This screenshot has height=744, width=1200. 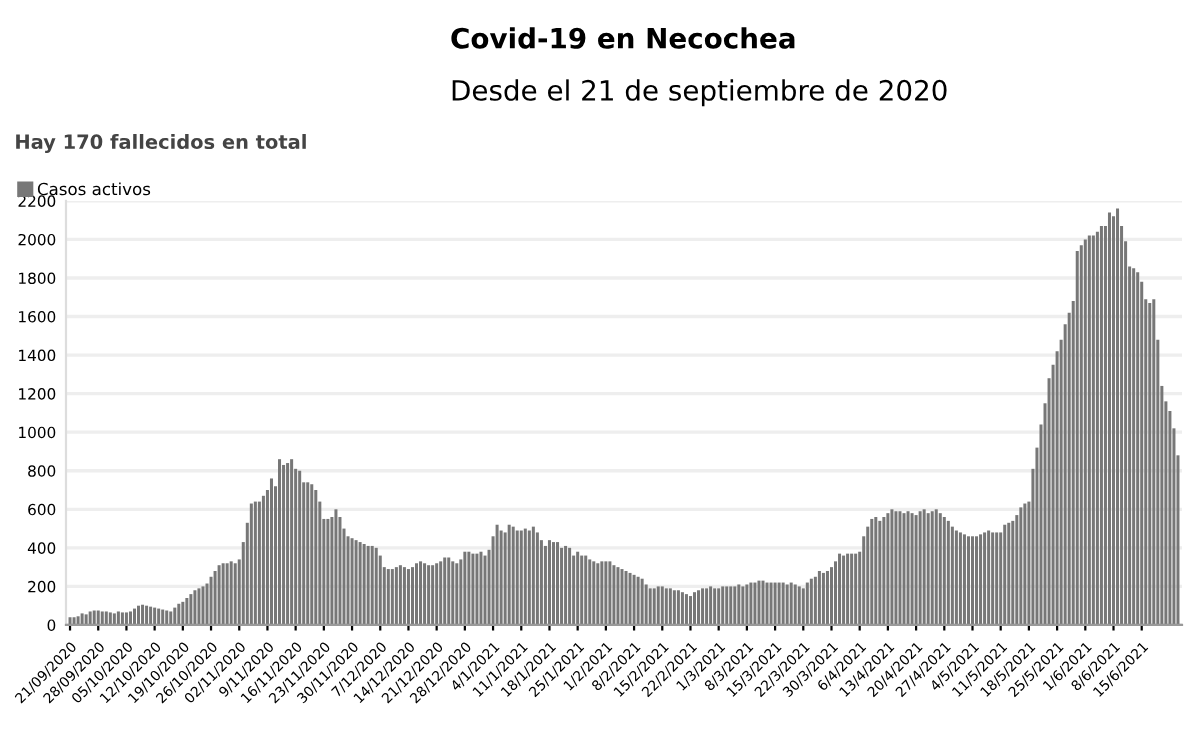 What do you see at coordinates (161, 143) in the screenshot?
I see `text: Hay 170 fallecidos en total` at bounding box center [161, 143].